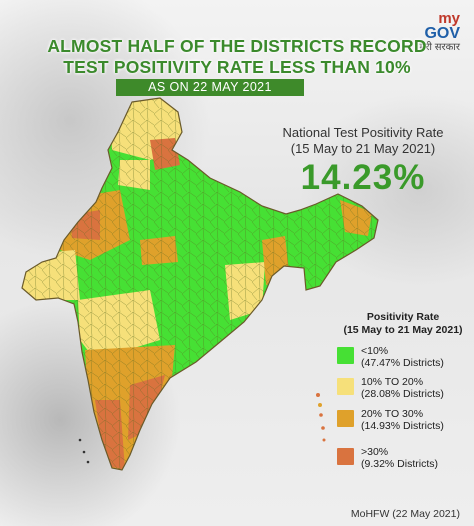 This screenshot has width=474, height=526. Describe the element at coordinates (375, 351) in the screenshot. I see `legend-range: <10%` at that location.